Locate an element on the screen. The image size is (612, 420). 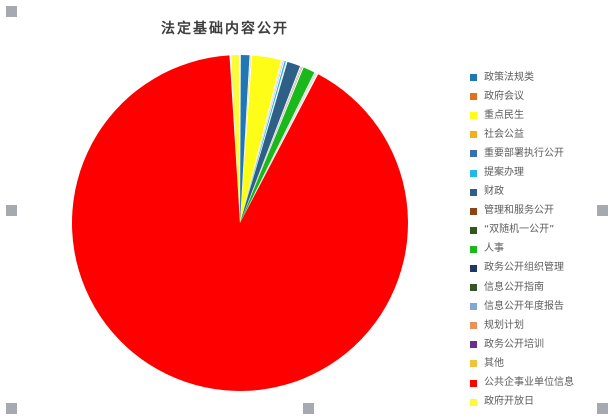
legend-item: 政府开放日 is located at coordinates (541, 402).